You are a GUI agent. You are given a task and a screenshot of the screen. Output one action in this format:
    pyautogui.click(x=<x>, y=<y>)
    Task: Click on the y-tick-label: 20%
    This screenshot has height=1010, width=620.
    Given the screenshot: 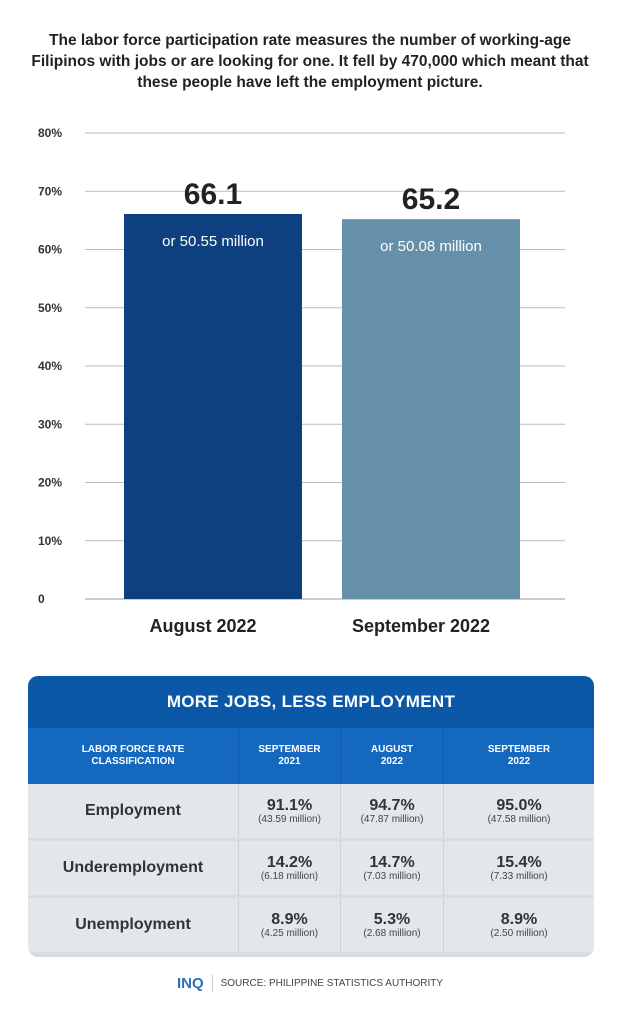 What is the action you would take?
    pyautogui.click(x=50, y=483)
    